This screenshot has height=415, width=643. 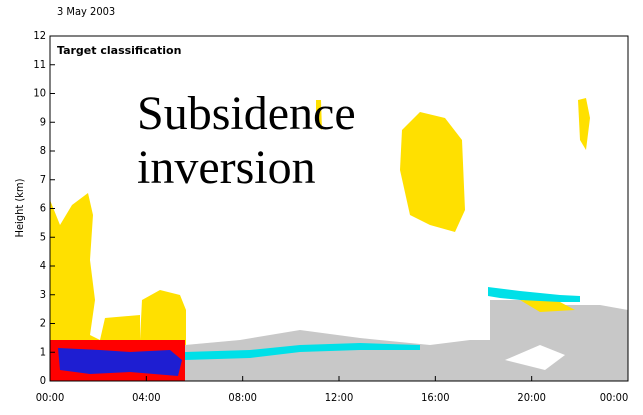 I want to click on date-label: 3 May 2003, so click(x=86, y=11).